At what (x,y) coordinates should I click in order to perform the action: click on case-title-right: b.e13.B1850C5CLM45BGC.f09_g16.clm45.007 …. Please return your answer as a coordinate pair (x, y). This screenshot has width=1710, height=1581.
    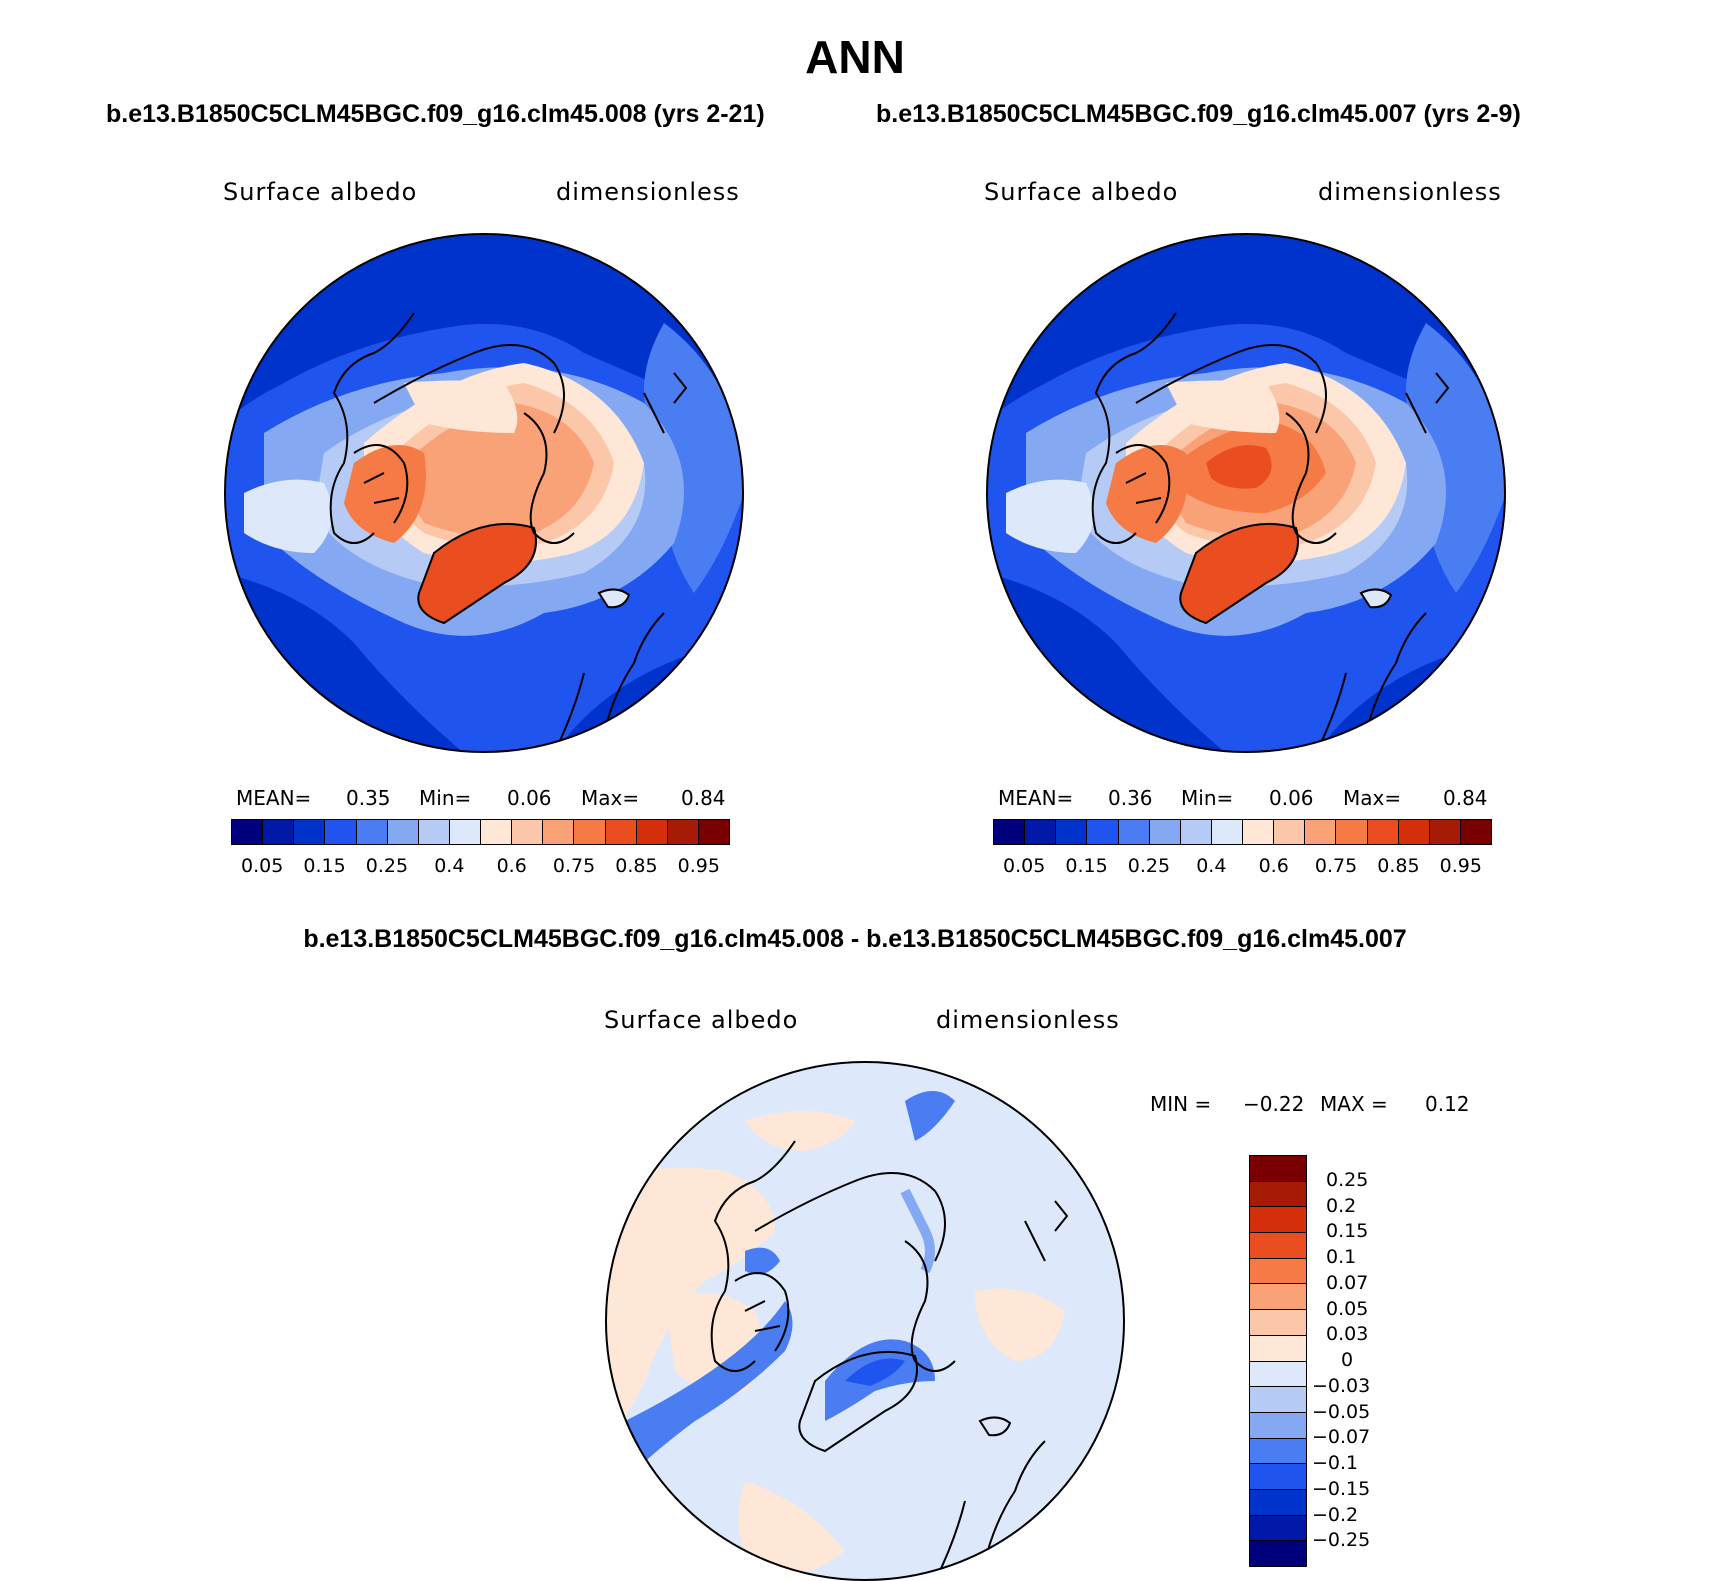
    Looking at the image, I should click on (1198, 114).